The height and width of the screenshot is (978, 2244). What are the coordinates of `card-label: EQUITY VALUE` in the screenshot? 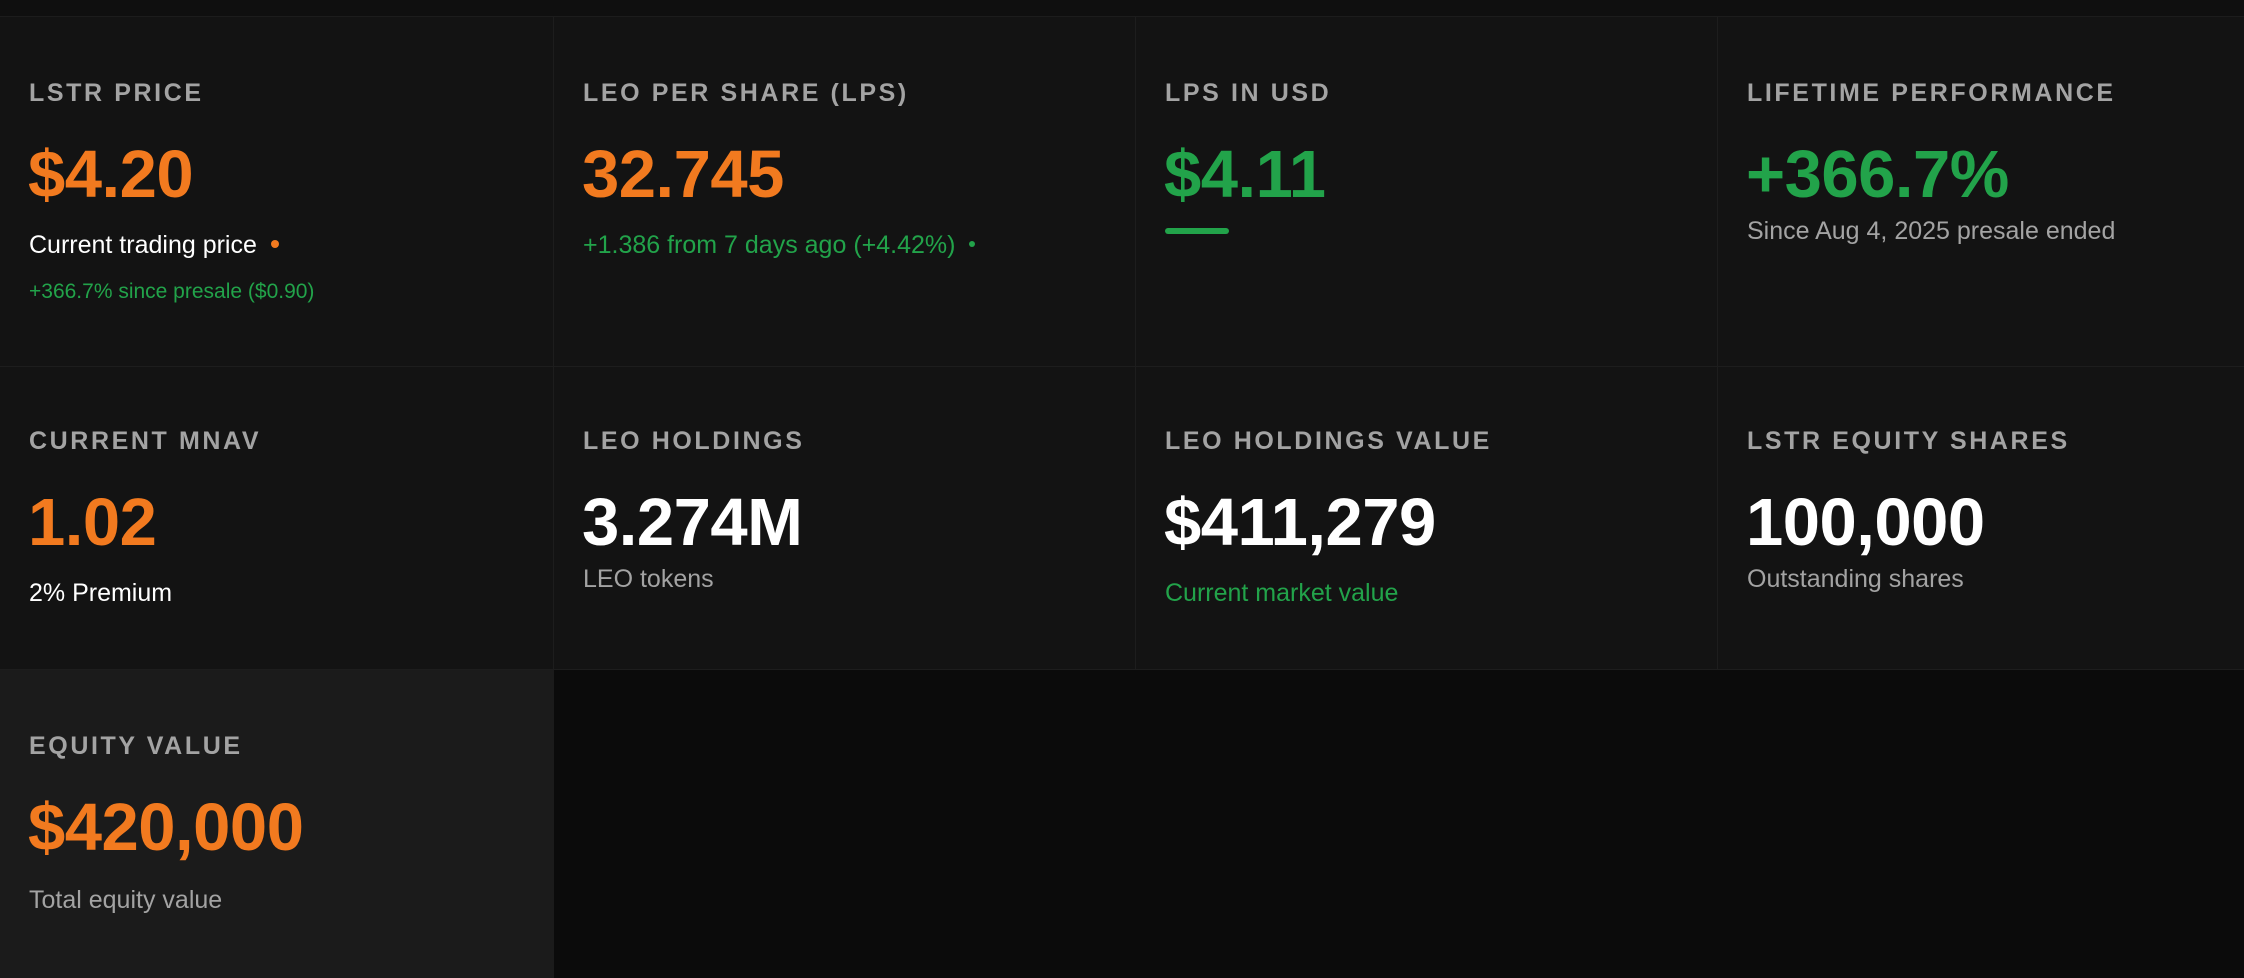 It's located at (136, 746).